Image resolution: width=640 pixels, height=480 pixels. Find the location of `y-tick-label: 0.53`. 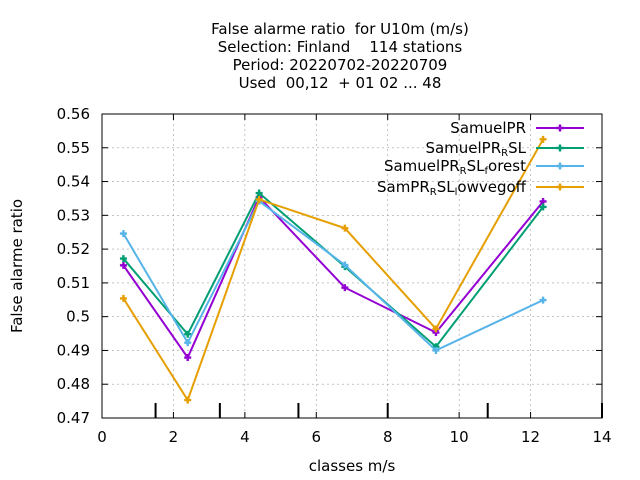

y-tick-label: 0.53 is located at coordinates (73, 215).